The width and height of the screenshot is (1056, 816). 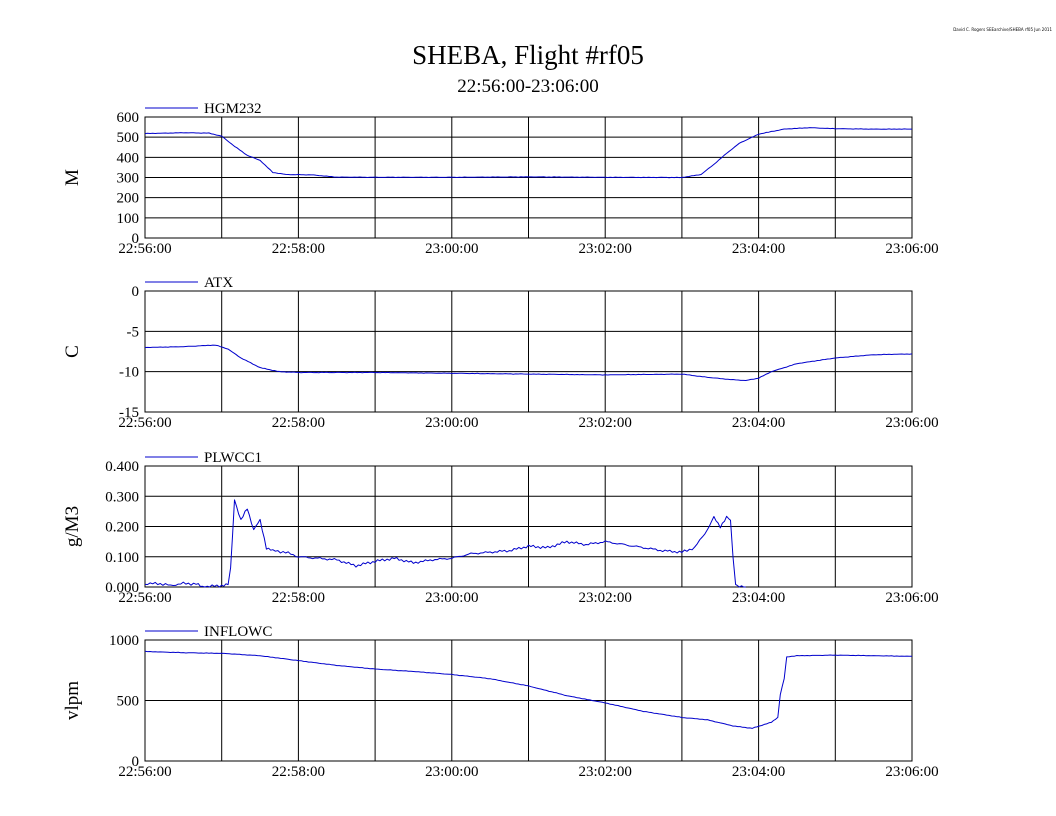 I want to click on y-tick-label: 0.000, so click(x=122, y=588).